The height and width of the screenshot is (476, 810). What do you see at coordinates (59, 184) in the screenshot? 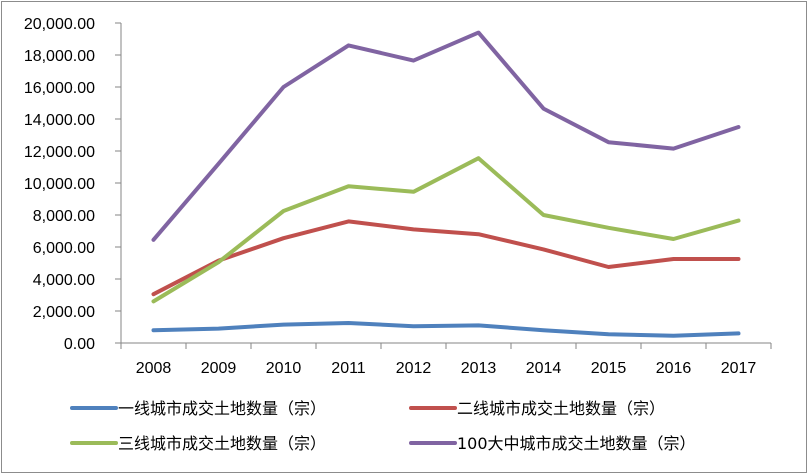
I see `y-tick-label: 10,000.00` at bounding box center [59, 184].